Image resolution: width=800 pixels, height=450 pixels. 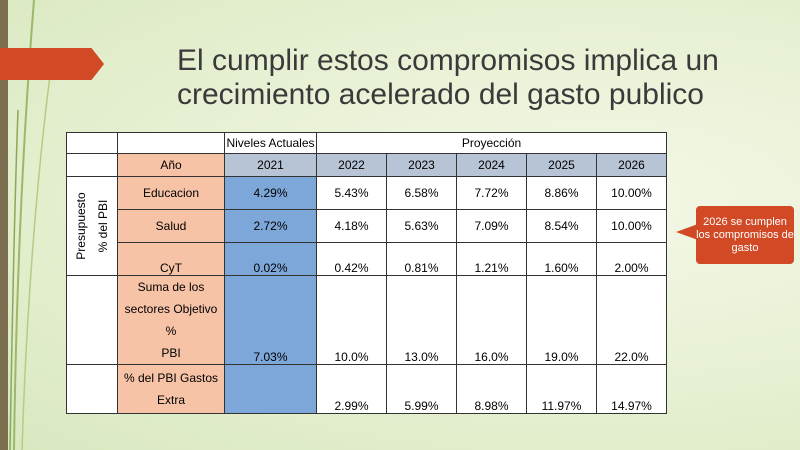 What do you see at coordinates (270, 193) in the screenshot?
I see `cell-value: 4.29%` at bounding box center [270, 193].